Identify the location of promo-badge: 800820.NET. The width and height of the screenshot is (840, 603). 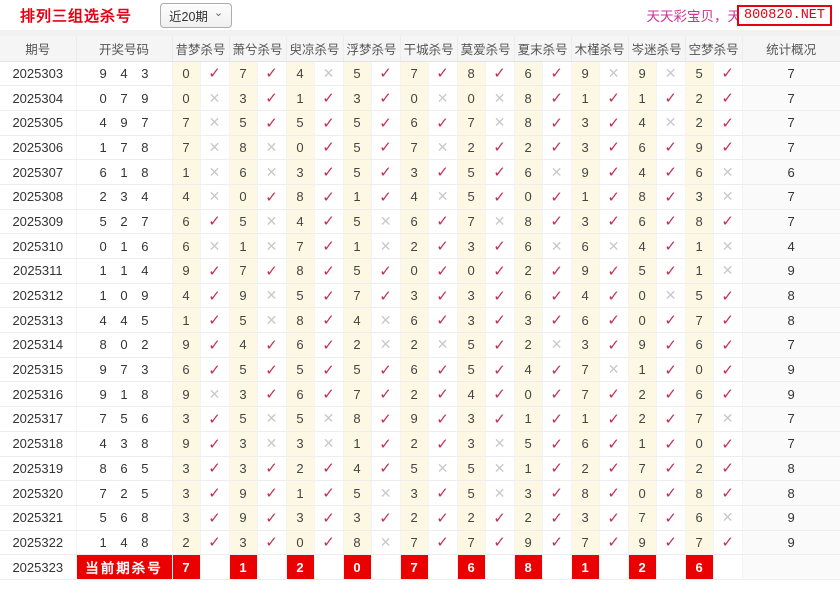
(784, 15).